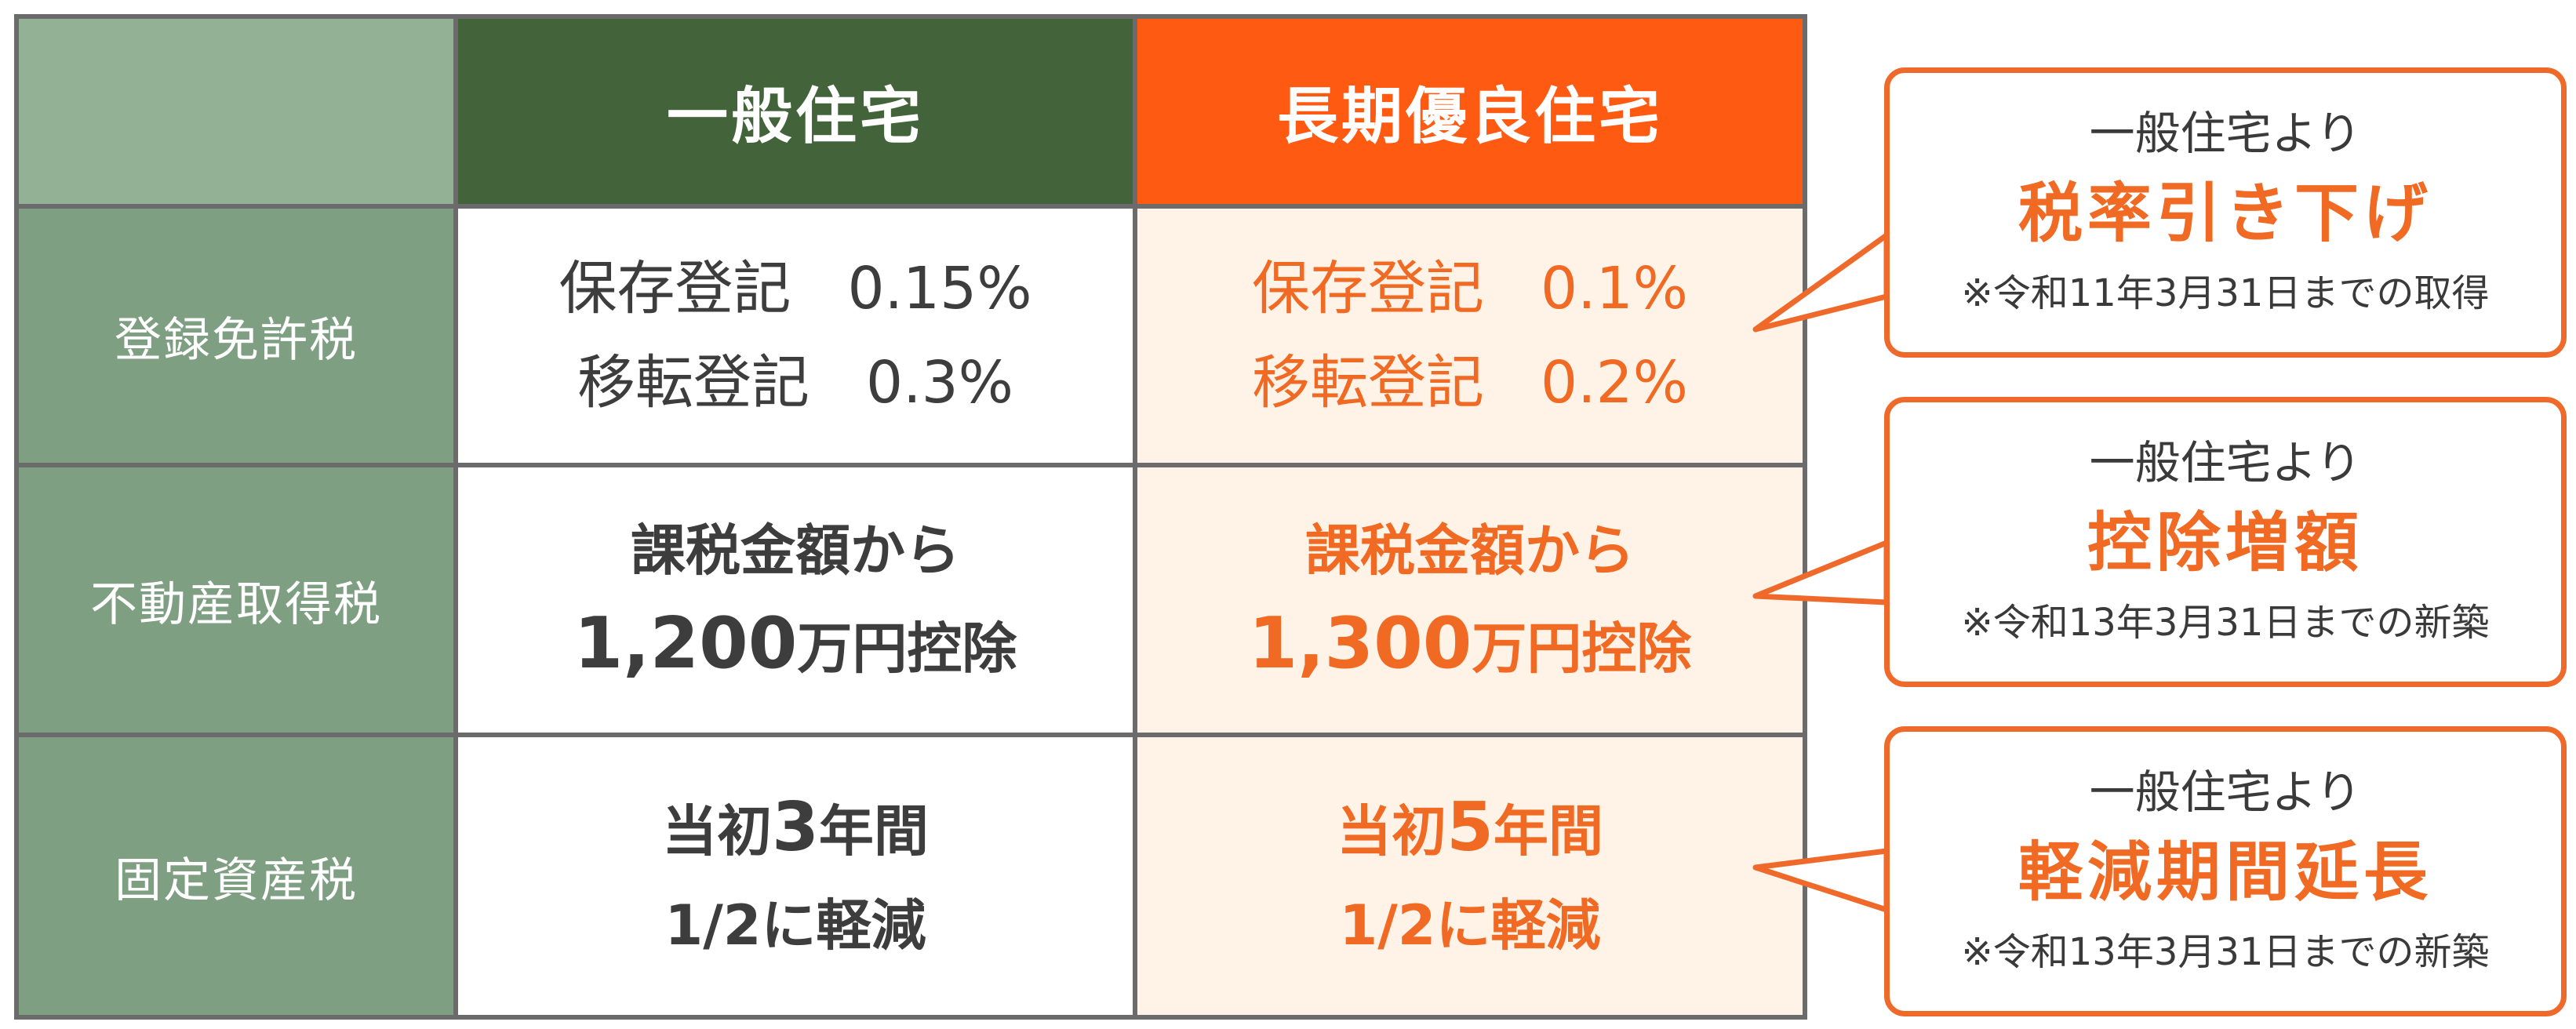 The width and height of the screenshot is (2576, 1029). Describe the element at coordinates (685, 643) in the screenshot. I see `deduction-number: 1,200` at that location.